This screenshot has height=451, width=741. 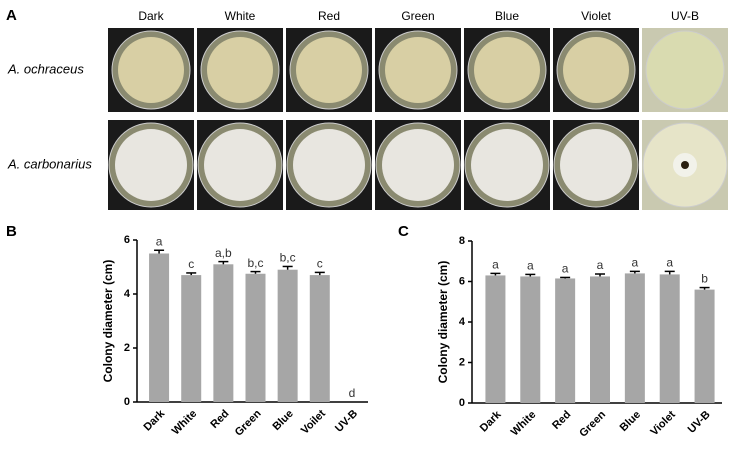 What do you see at coordinates (663, 423) in the screenshot?
I see `x-tick-label: Violet` at bounding box center [663, 423].